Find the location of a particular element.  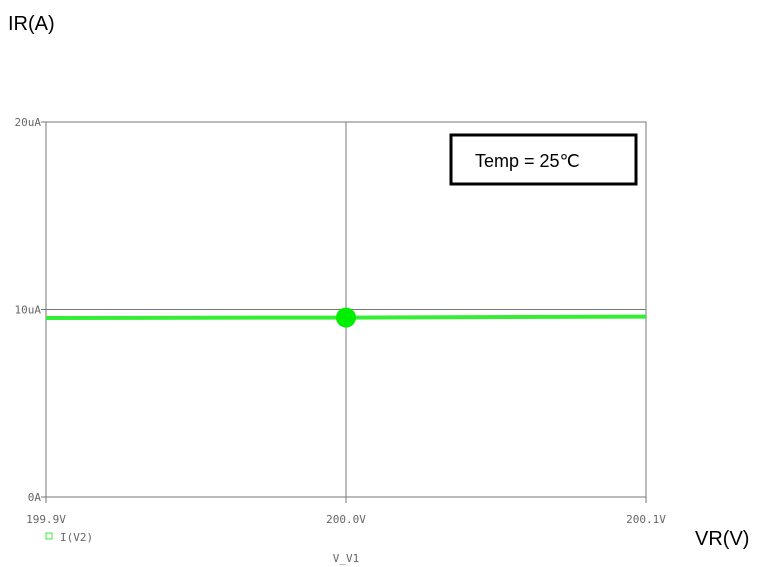

legend-swatch is located at coordinates (49, 536).